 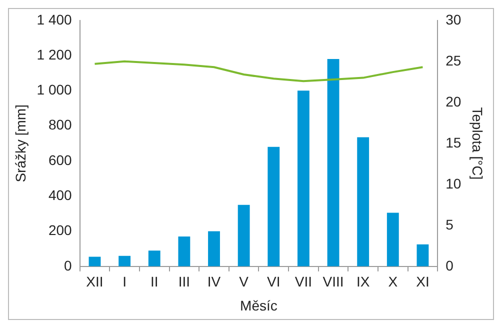 I want to click on x-tick-label: XII, so click(x=95, y=282).